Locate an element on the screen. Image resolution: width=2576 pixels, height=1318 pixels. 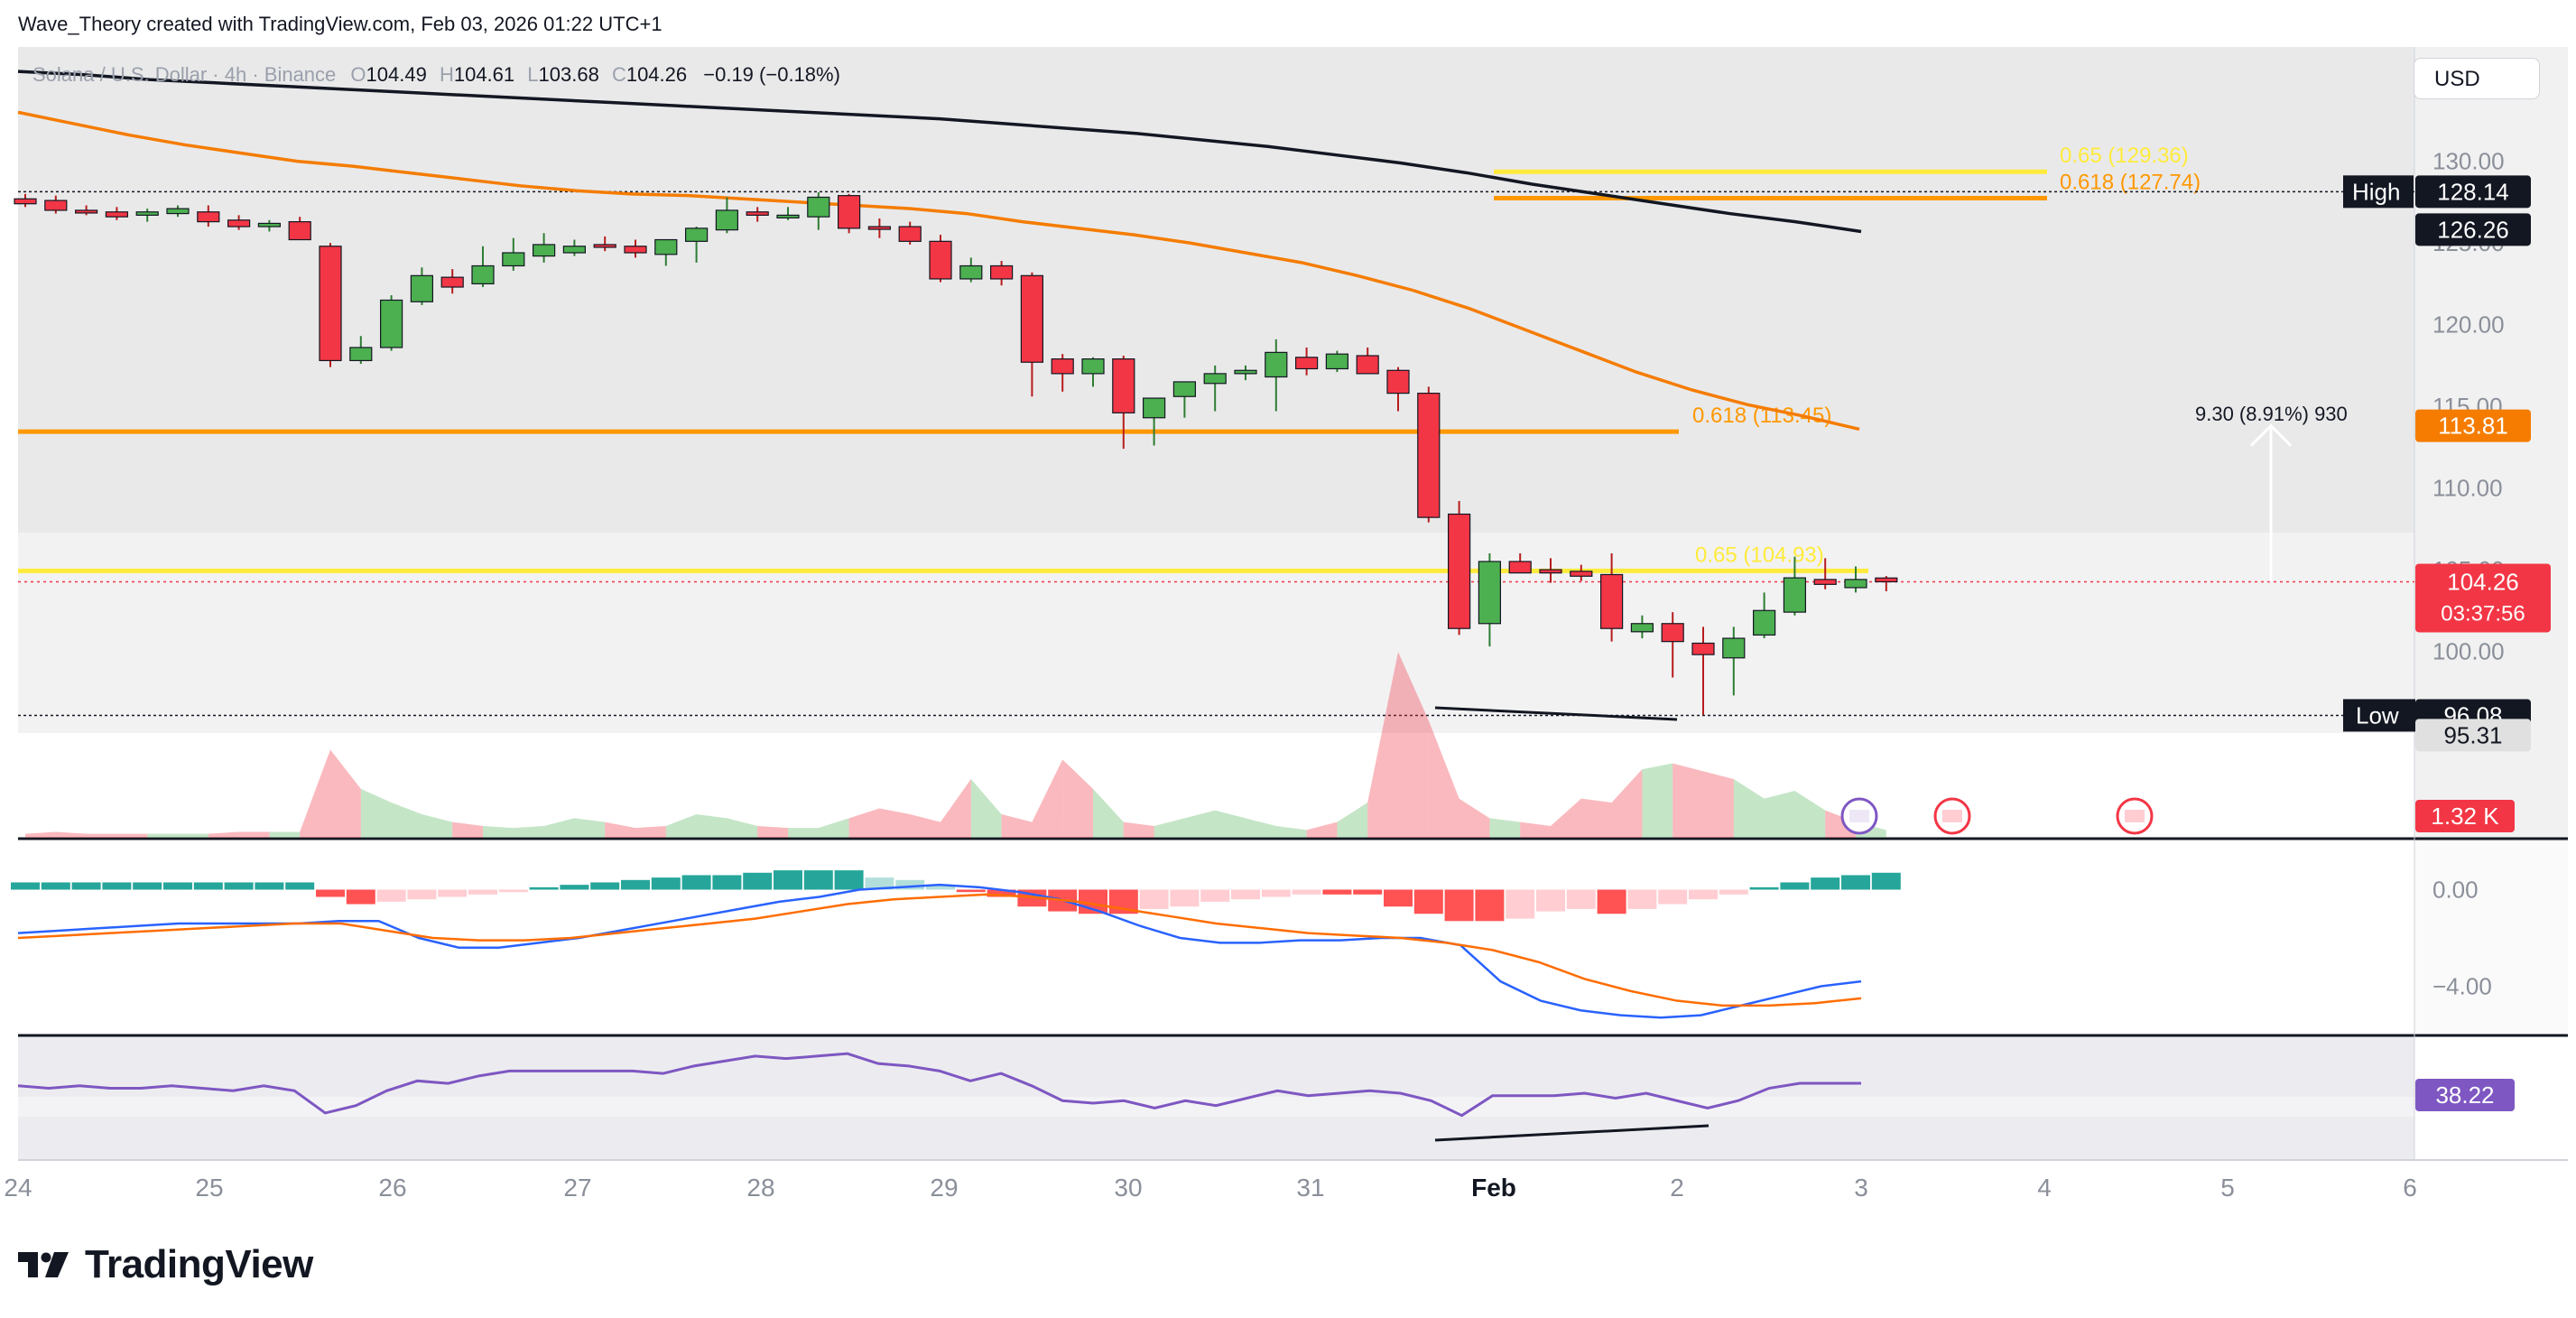
measure-arrow-head is located at coordinates (2271, 435).